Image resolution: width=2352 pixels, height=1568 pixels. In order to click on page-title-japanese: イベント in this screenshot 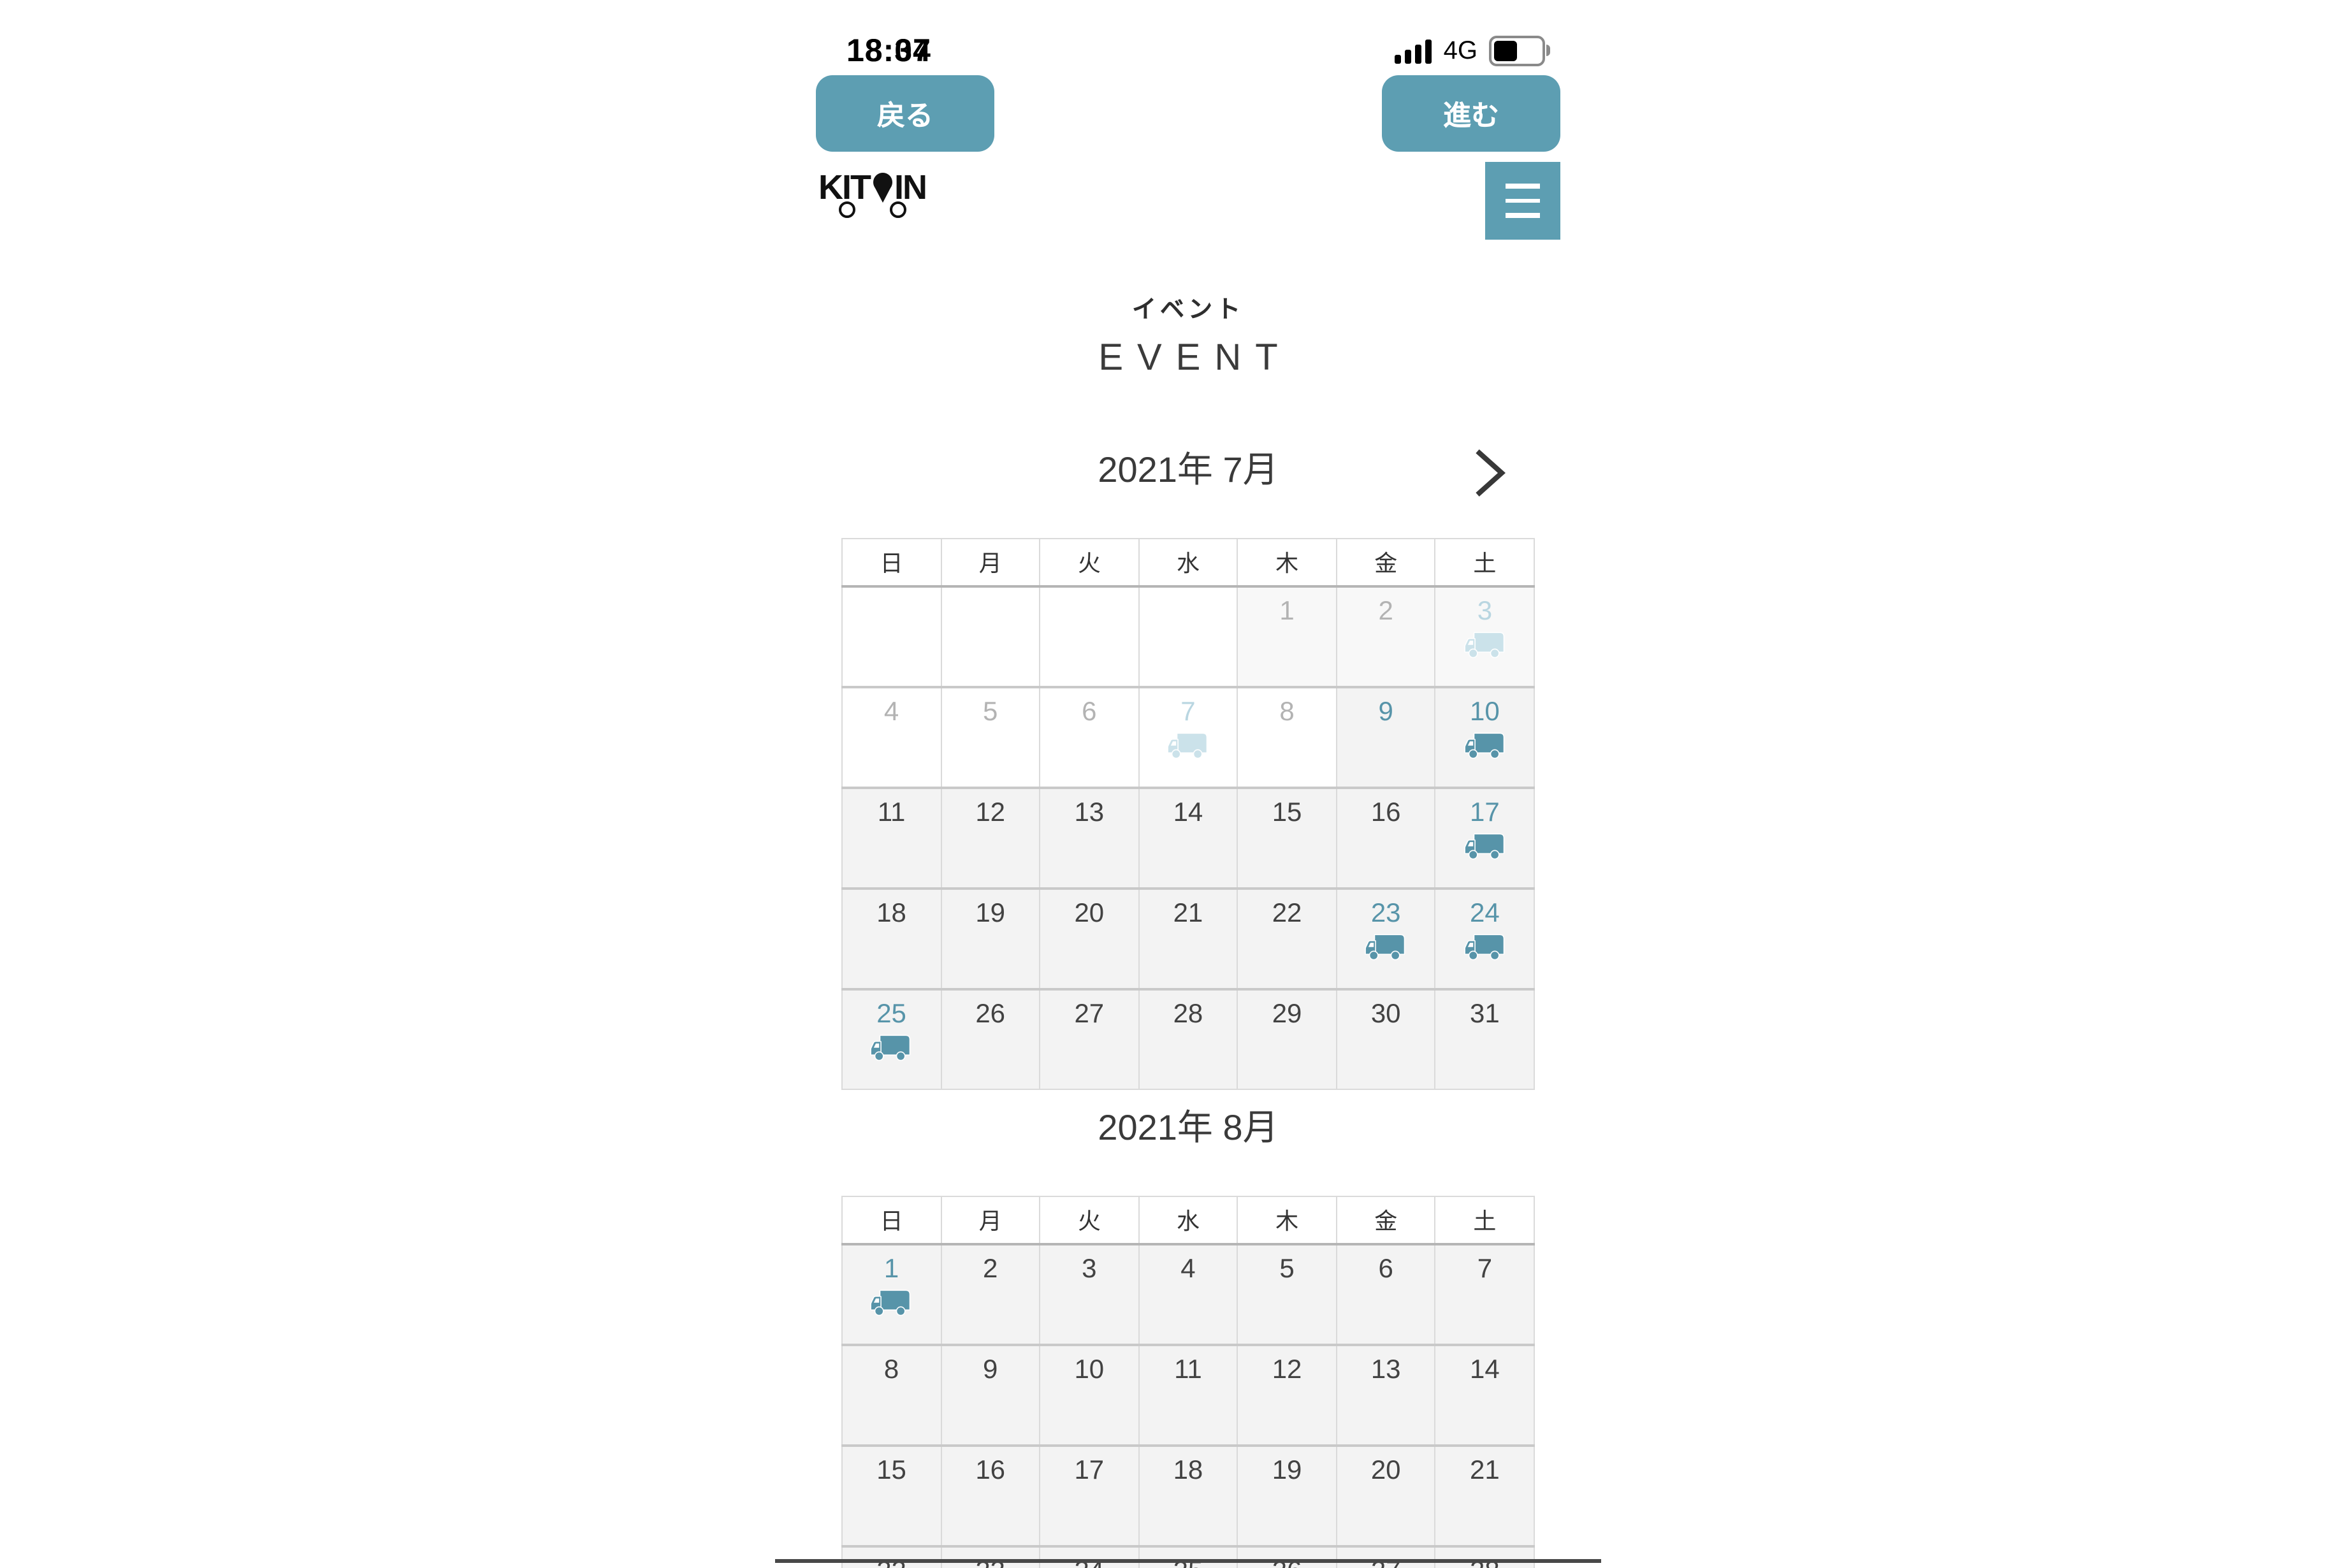, I will do `click(1188, 311)`.